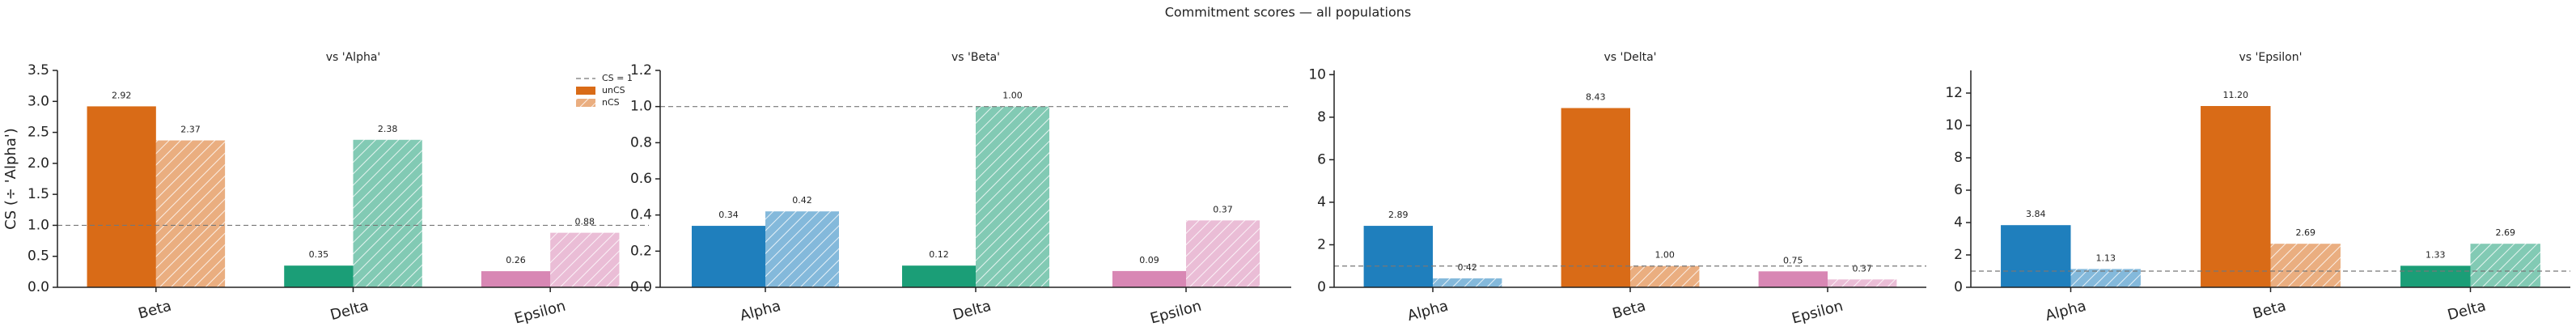 The image size is (2576, 331). What do you see at coordinates (2436, 255) in the screenshot?
I see `value-label: 1.33` at bounding box center [2436, 255].